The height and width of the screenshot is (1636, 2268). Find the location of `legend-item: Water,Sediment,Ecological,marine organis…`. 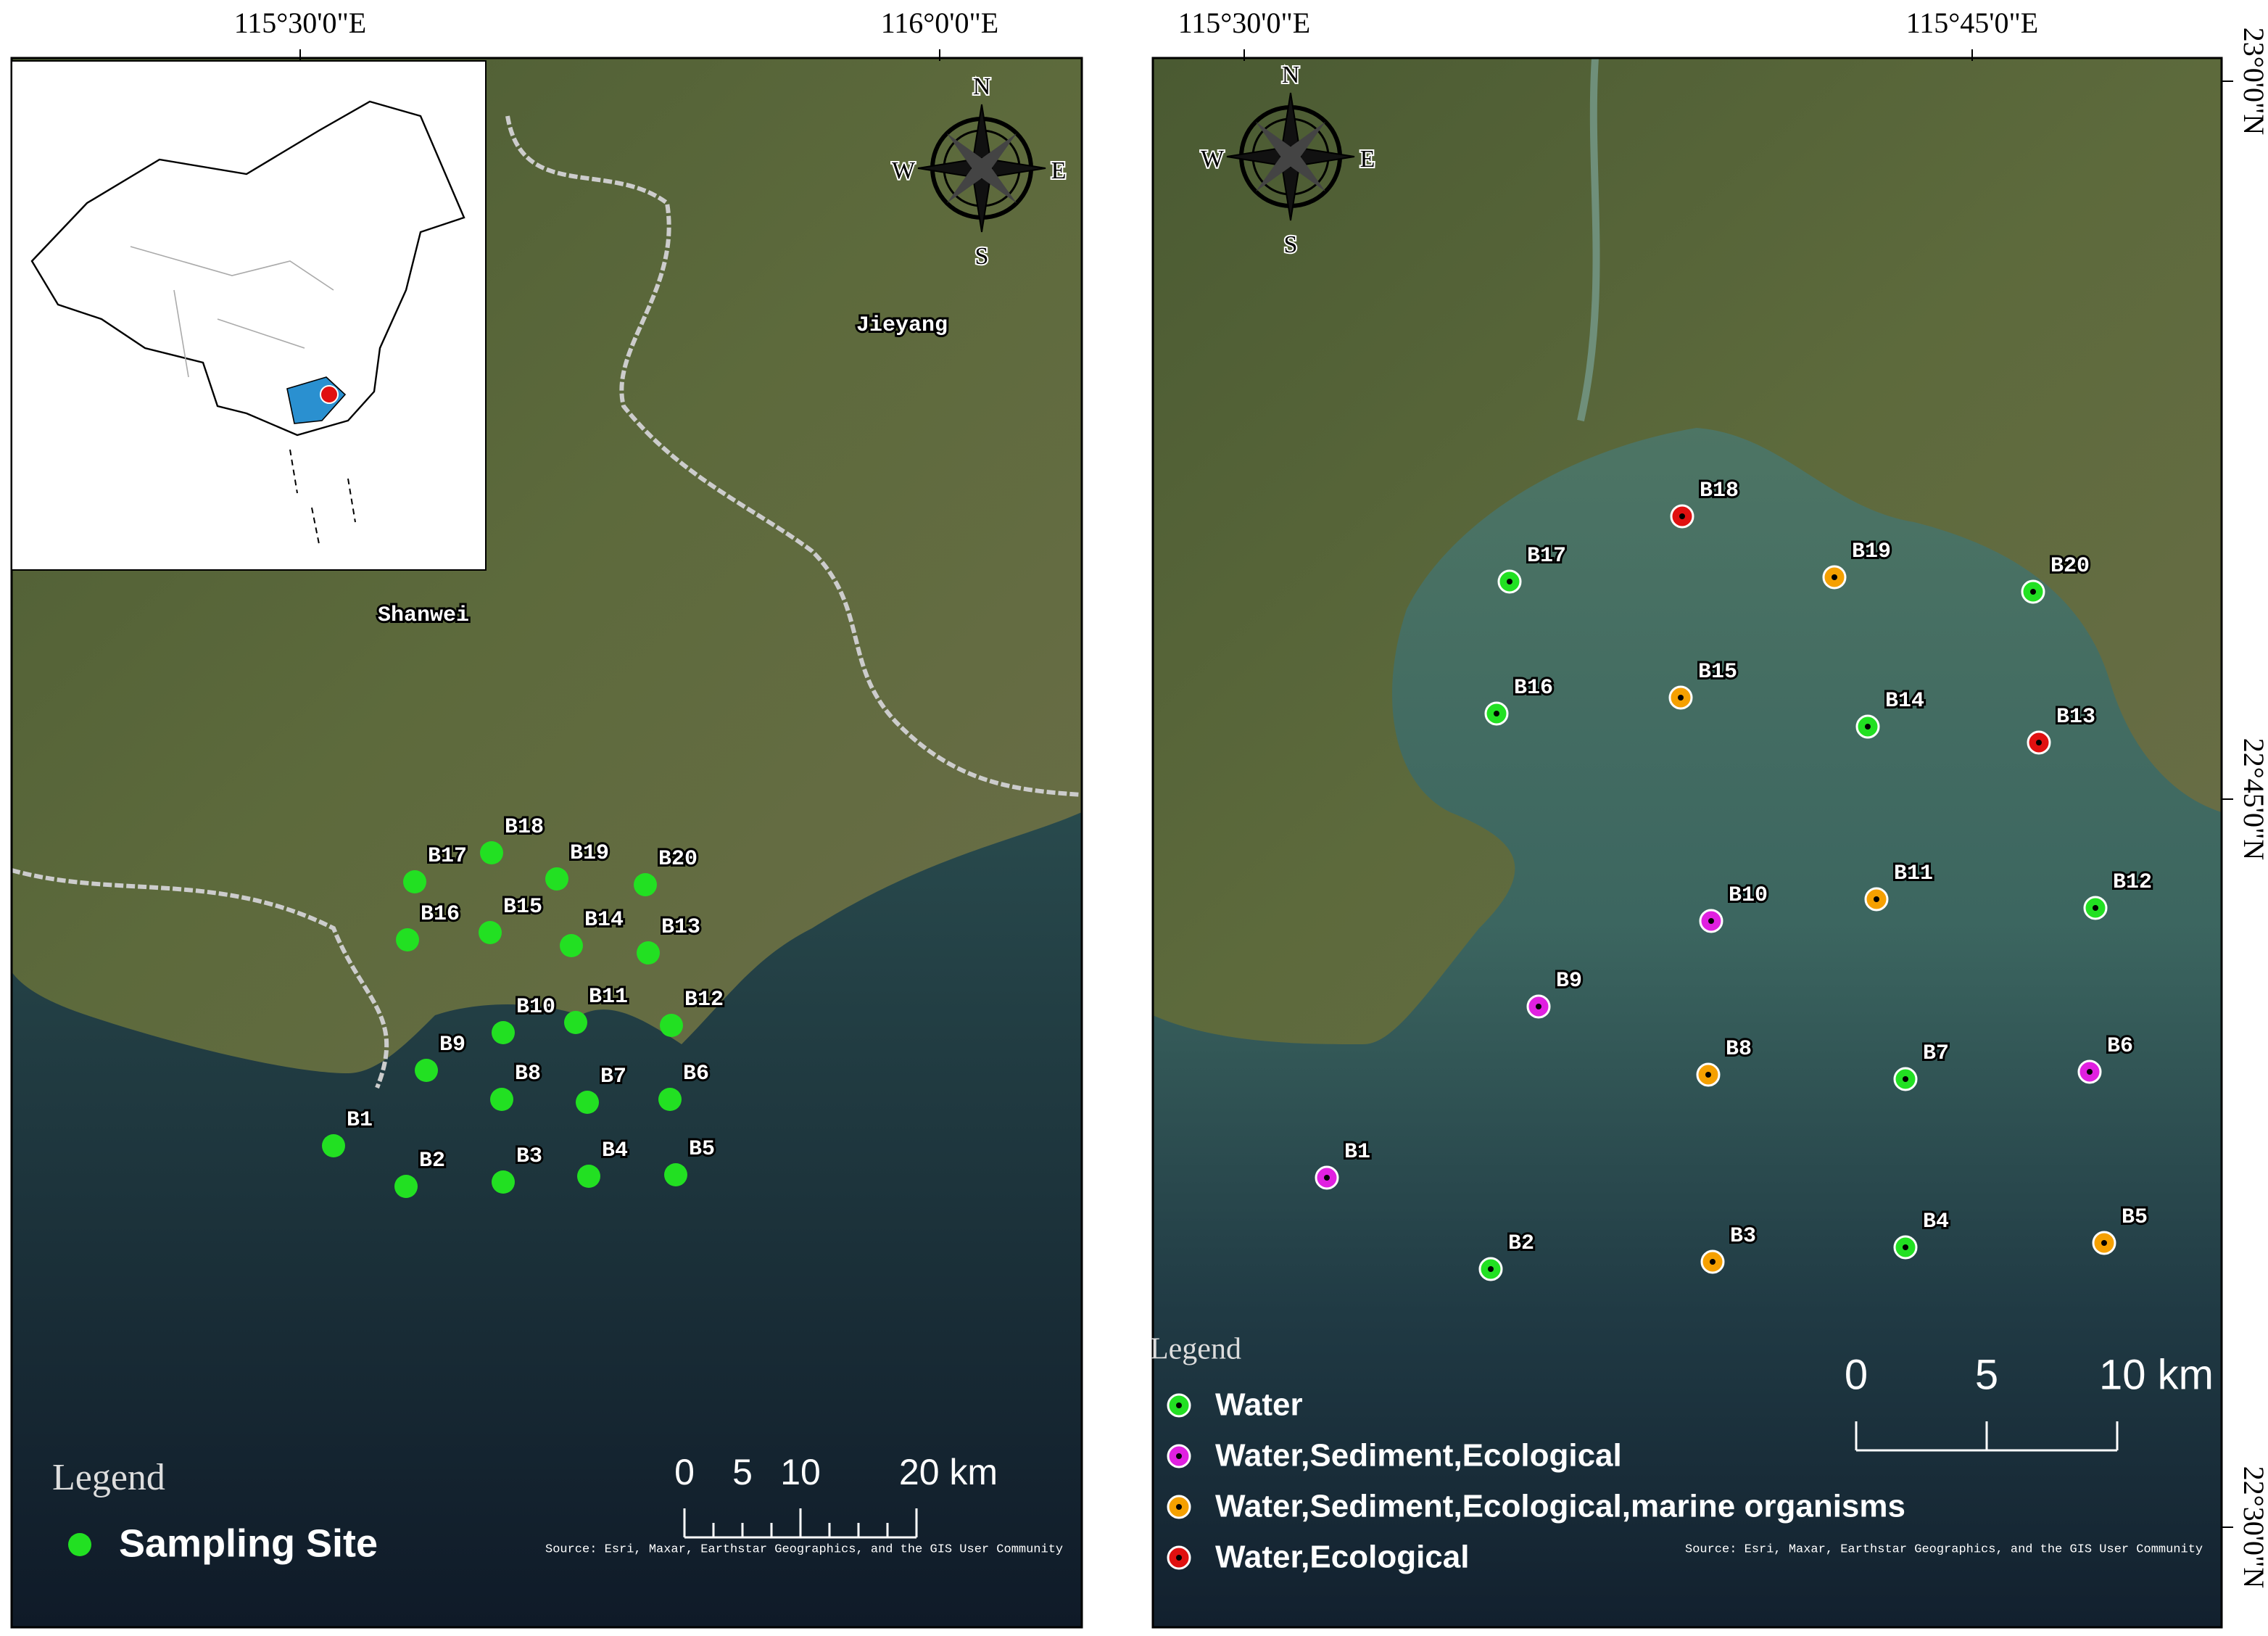

legend-item: Water,Sediment,Ecological,marine organis… is located at coordinates (1560, 1506).